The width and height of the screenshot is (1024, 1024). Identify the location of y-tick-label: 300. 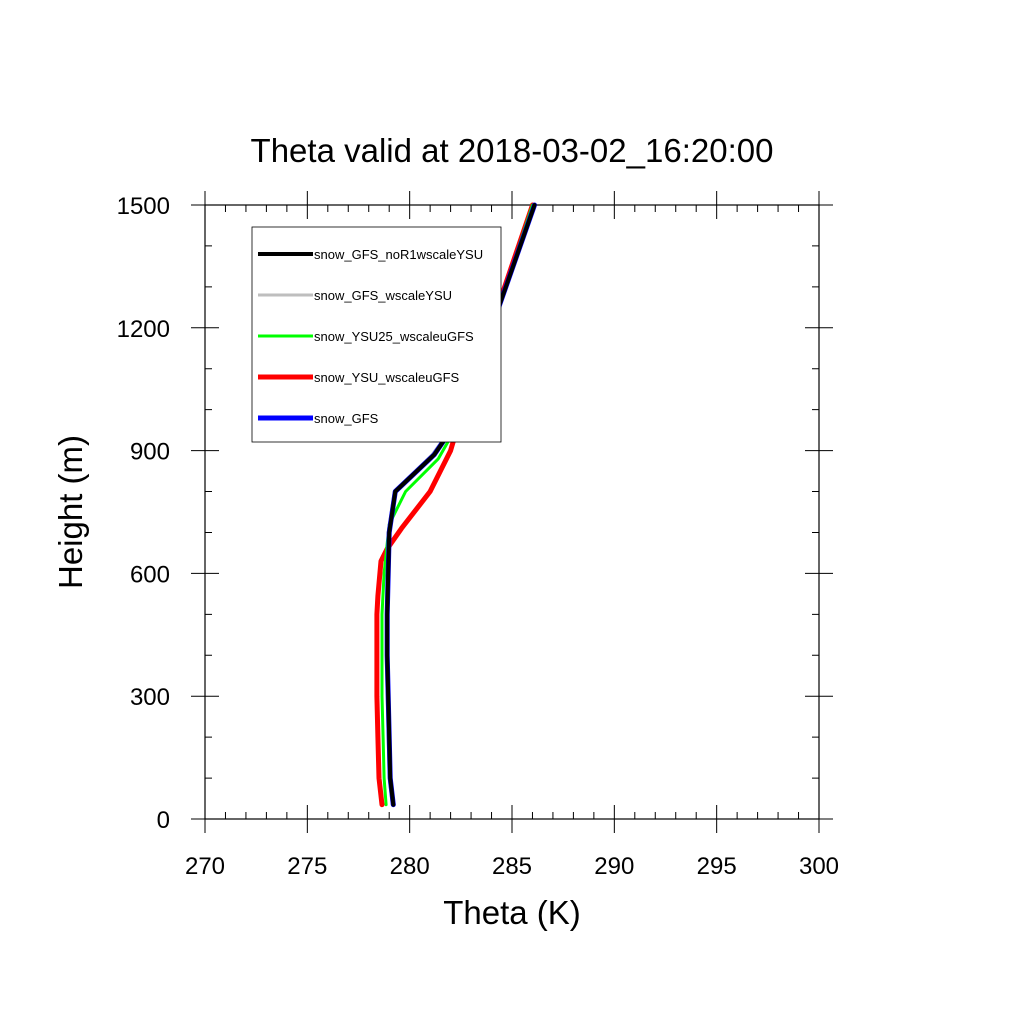
(150, 697).